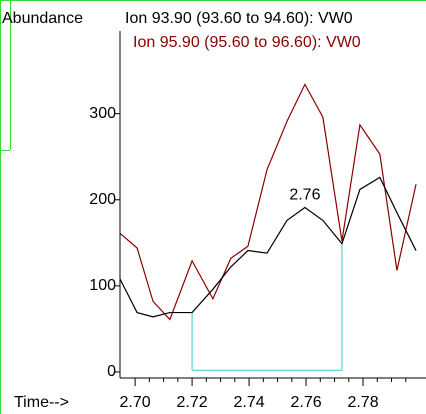  What do you see at coordinates (362, 402) in the screenshot?
I see `x-tick-label: 2.78` at bounding box center [362, 402].